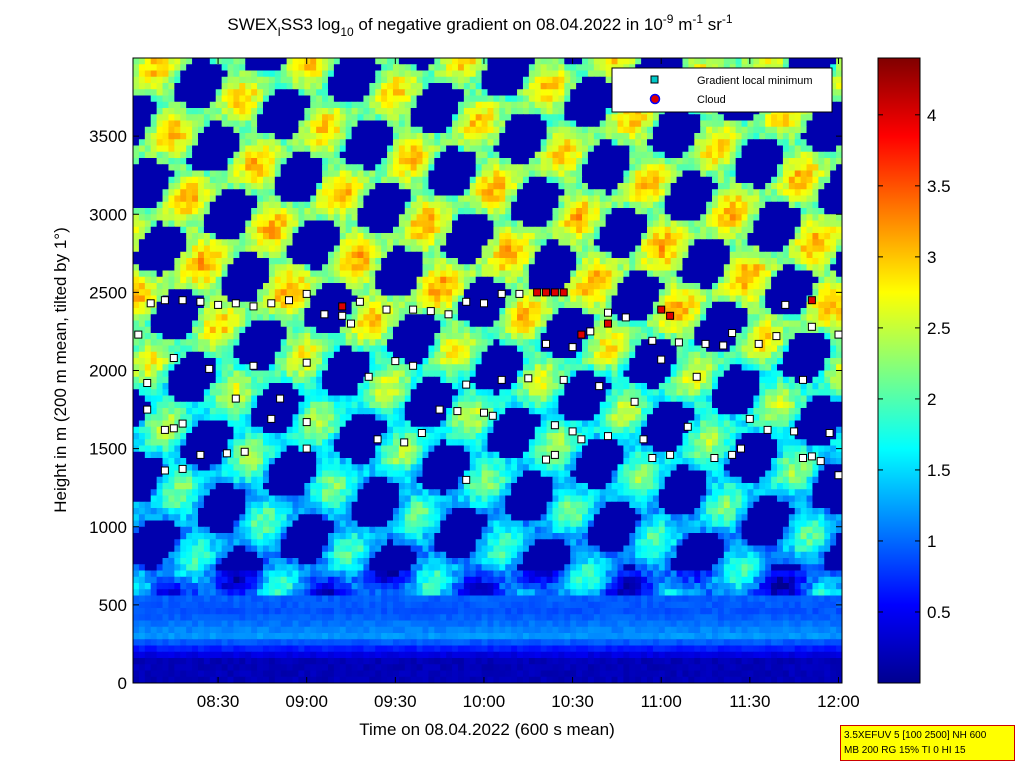 The height and width of the screenshot is (767, 1023). What do you see at coordinates (122, 683) in the screenshot?
I see `y-tick-label: 0` at bounding box center [122, 683].